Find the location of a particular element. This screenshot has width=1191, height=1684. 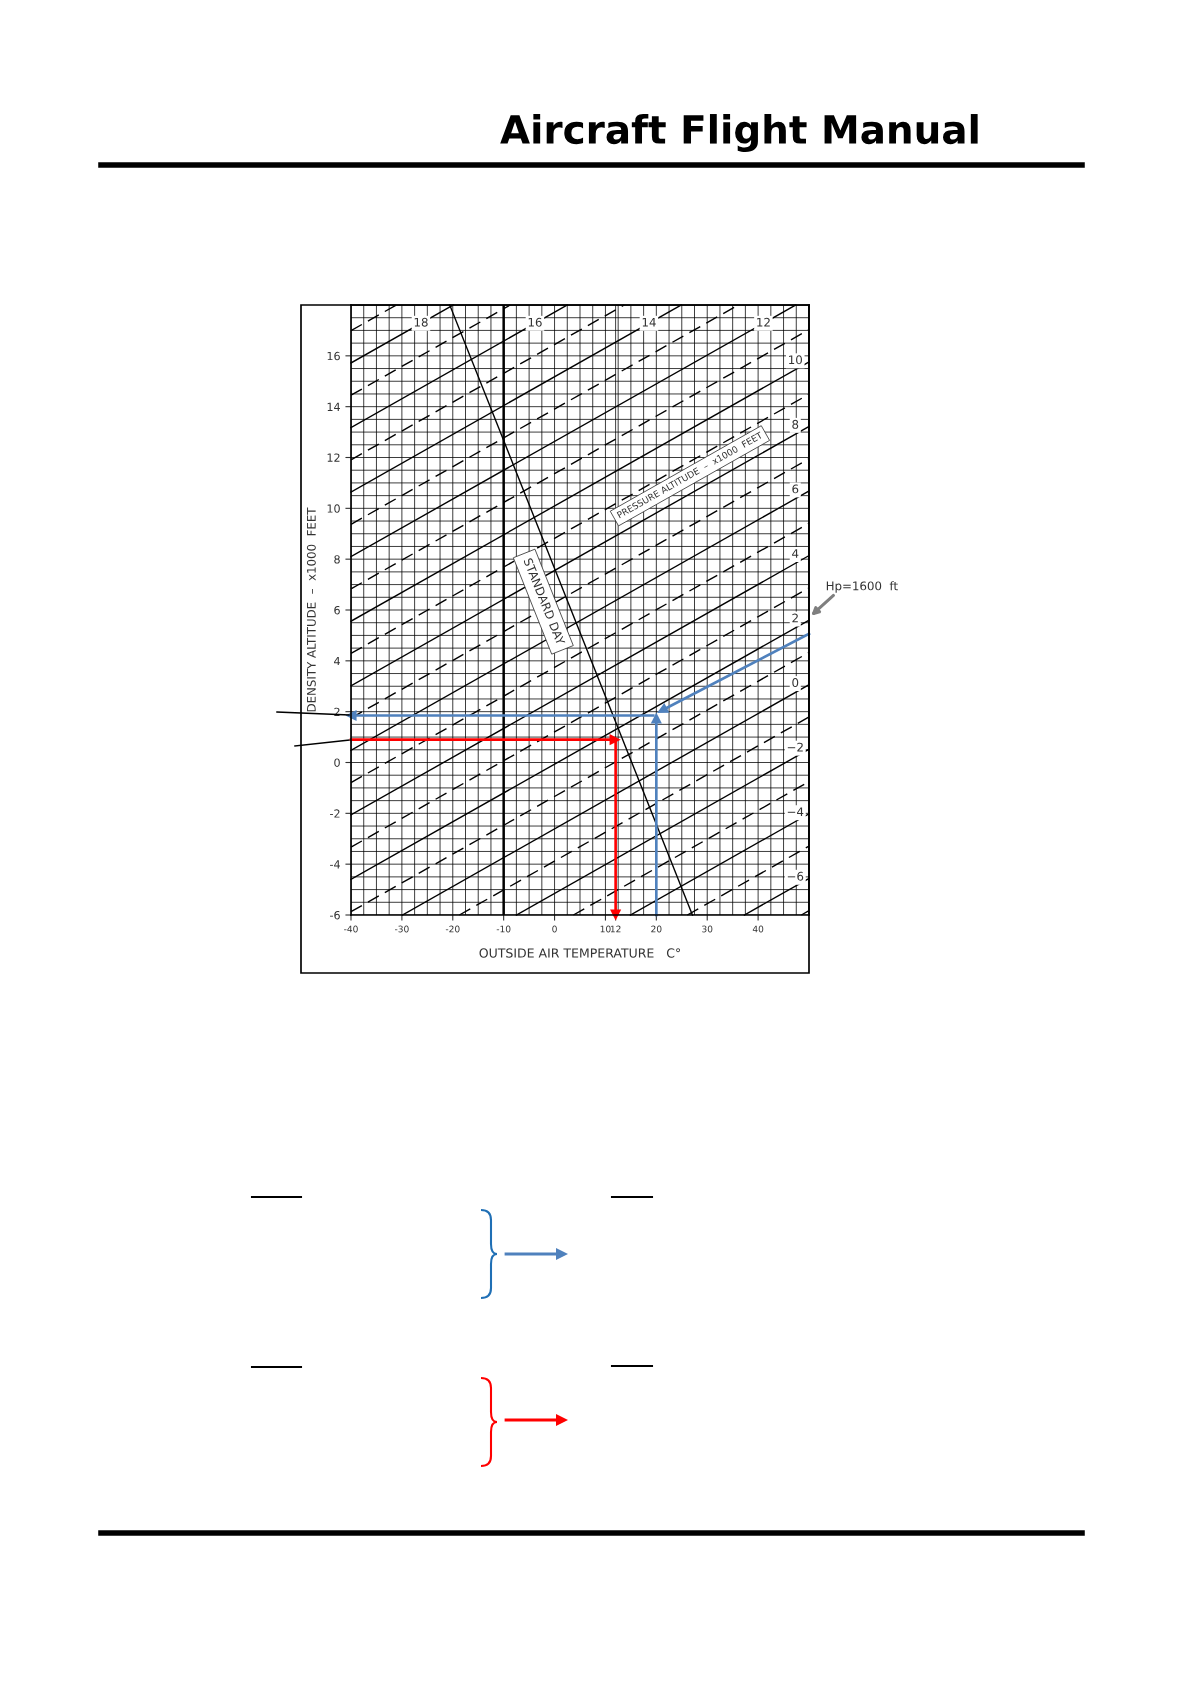

y-axis-title: DENSITY ALTITUDE – x1000 FEET is located at coordinates (311, 609).